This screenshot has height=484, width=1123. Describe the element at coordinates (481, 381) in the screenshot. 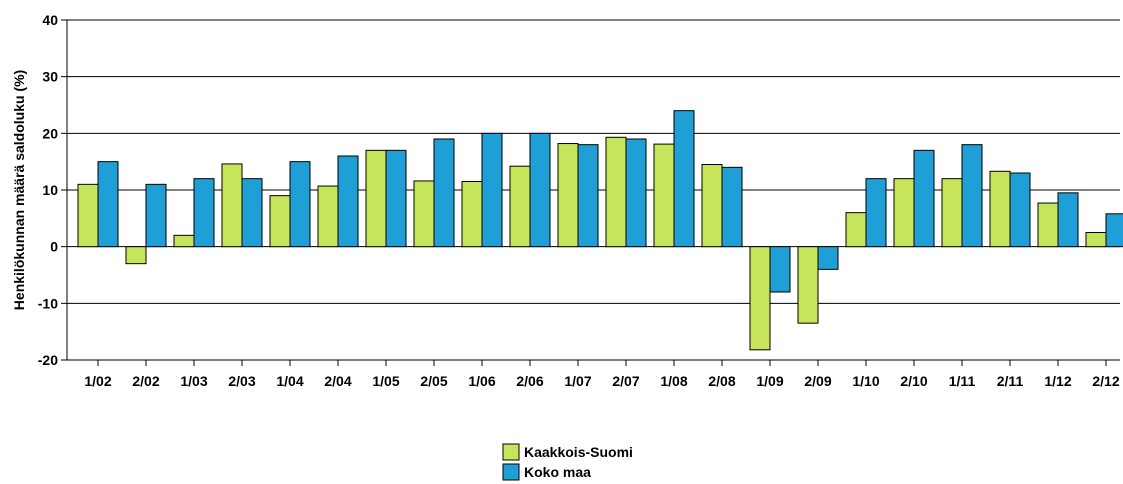

I see `x-tick-label: 1/06` at that location.